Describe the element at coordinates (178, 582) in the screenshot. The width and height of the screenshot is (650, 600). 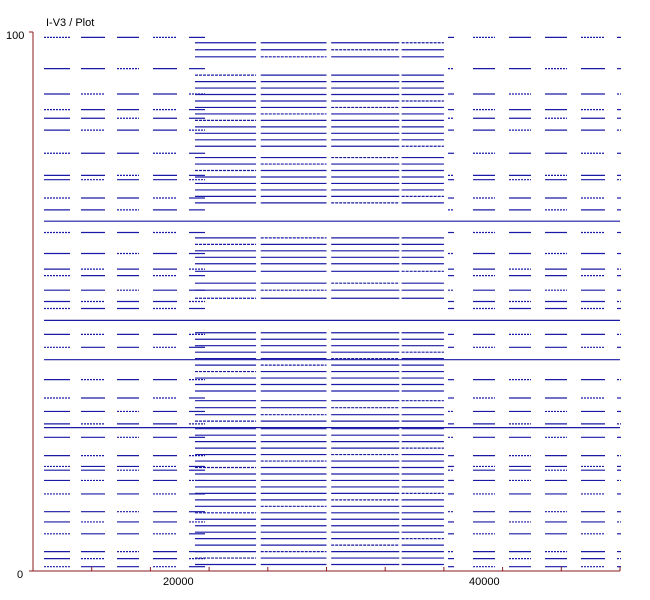
I see `x-tick-label-20000: 20000` at that location.